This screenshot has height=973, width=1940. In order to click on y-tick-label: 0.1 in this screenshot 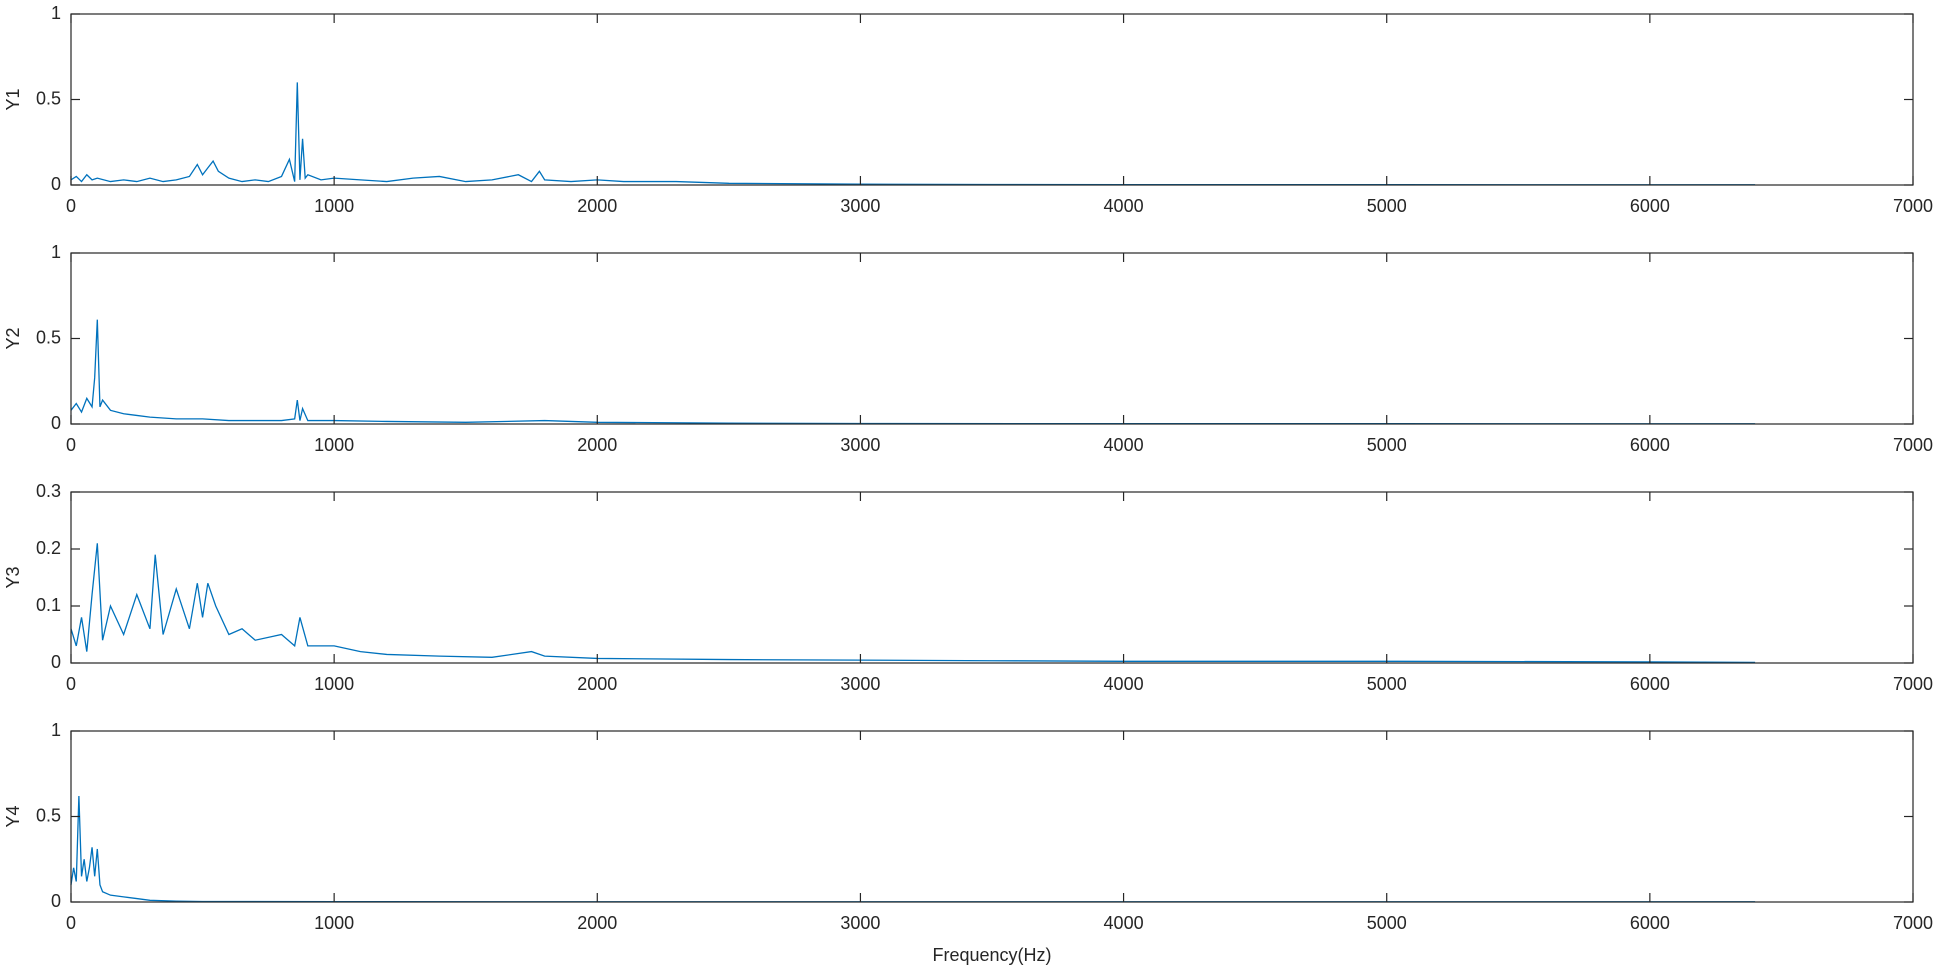, I will do `click(48, 605)`.